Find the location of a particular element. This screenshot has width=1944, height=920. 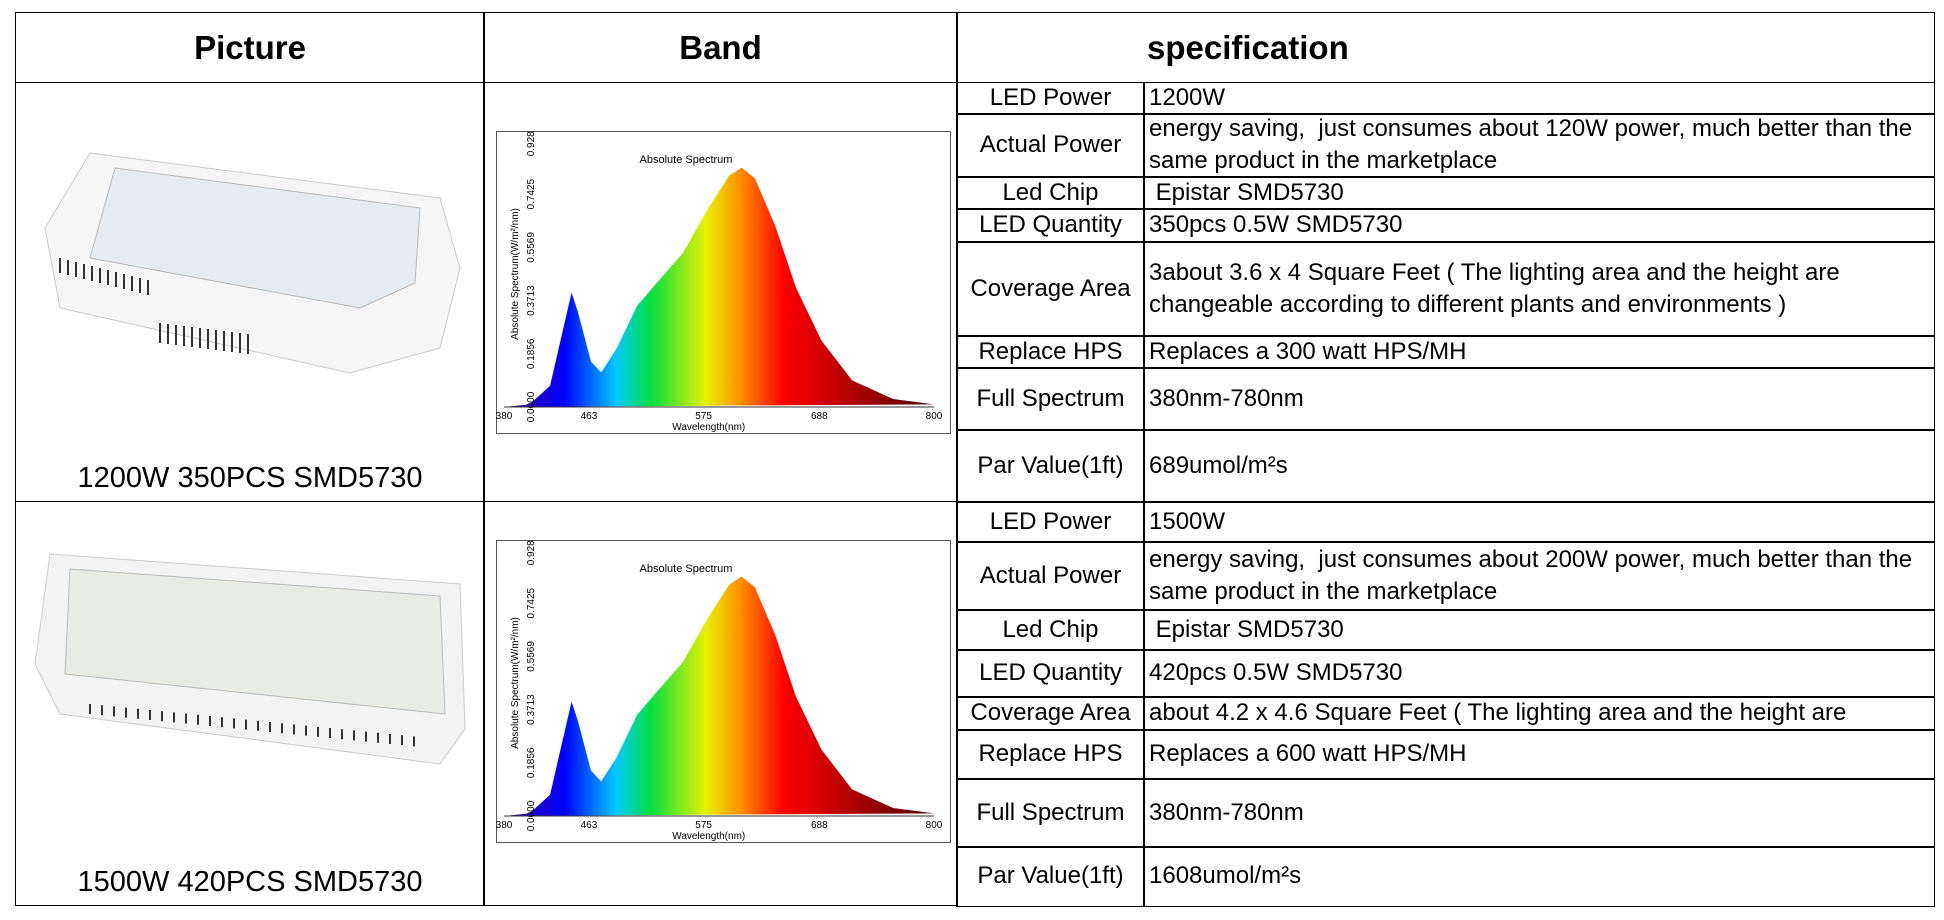

spec-value-text: 689umol/m²s is located at coordinates (1218, 465).